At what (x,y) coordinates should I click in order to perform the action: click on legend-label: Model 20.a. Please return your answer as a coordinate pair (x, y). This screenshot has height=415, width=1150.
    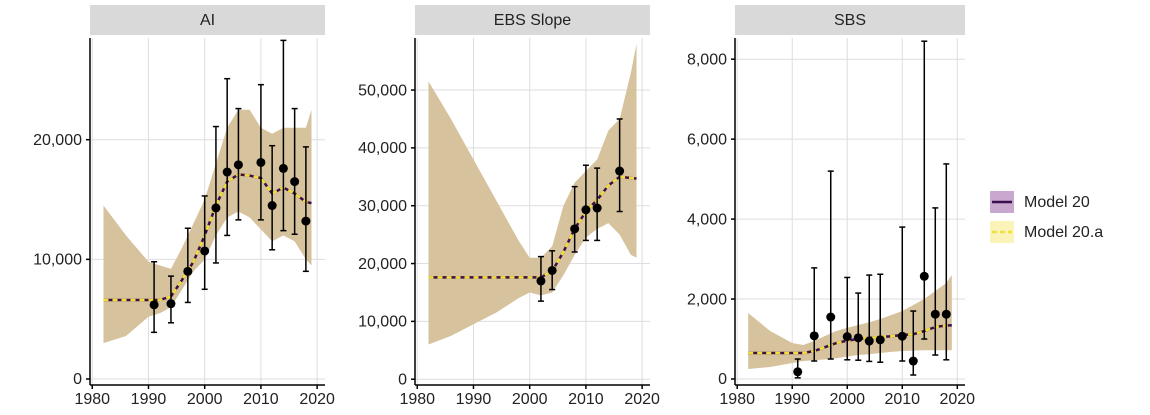
    Looking at the image, I should click on (1063, 232).